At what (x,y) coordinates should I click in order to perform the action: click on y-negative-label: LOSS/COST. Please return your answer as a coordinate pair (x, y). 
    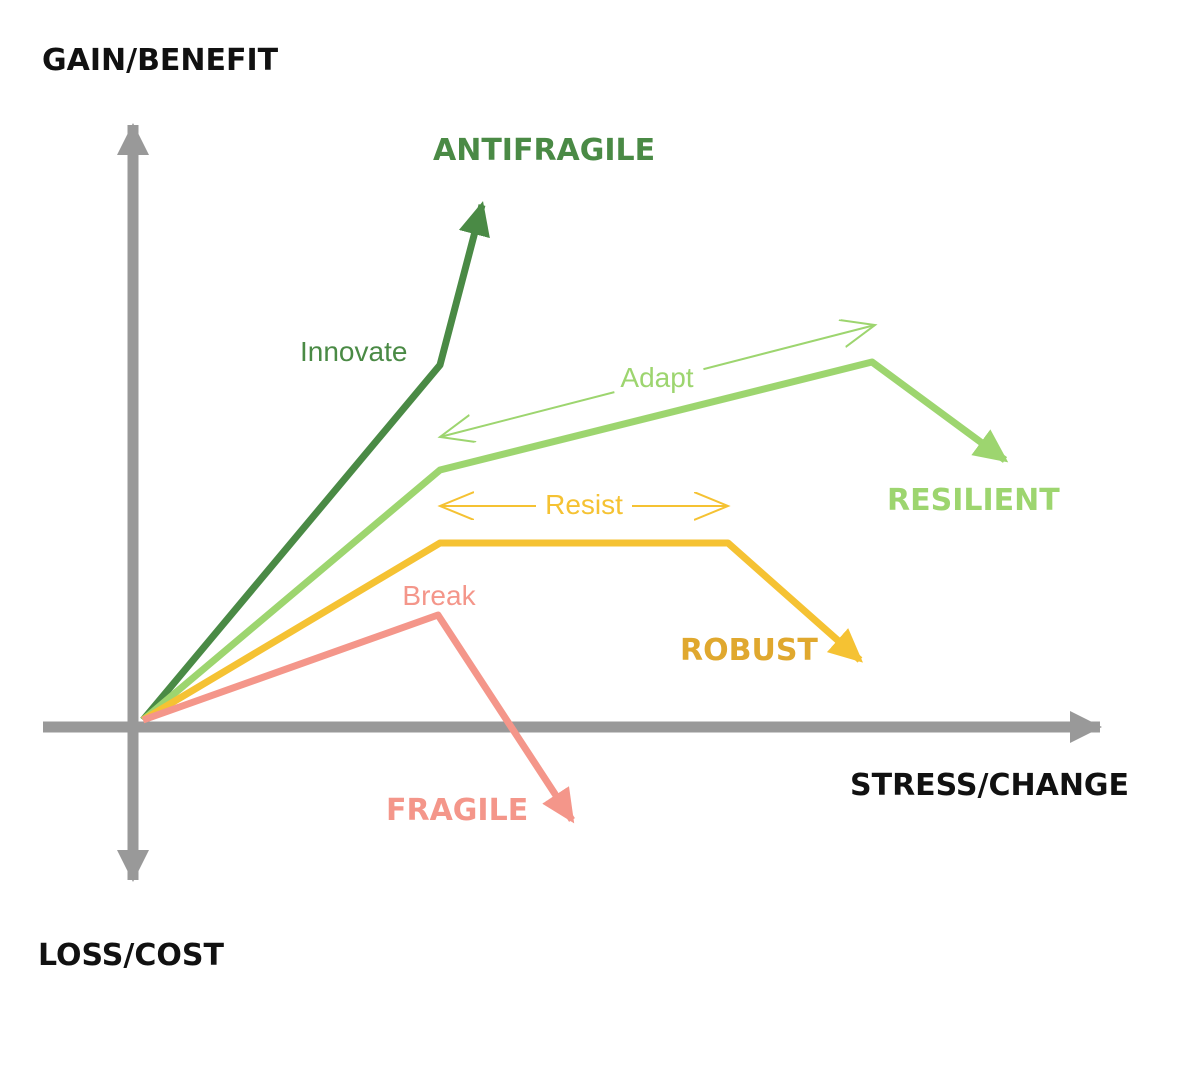
    Looking at the image, I should click on (131, 955).